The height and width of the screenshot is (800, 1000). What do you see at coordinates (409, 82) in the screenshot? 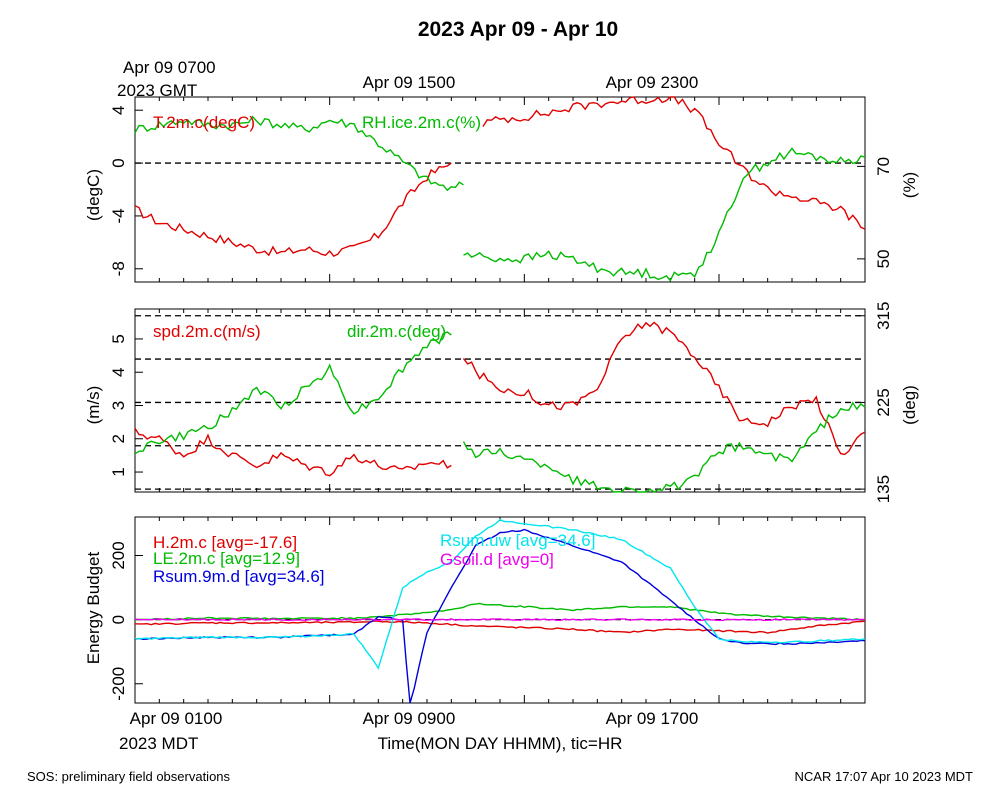
I see `top-axis-label-2: Apr 09 1500` at bounding box center [409, 82].